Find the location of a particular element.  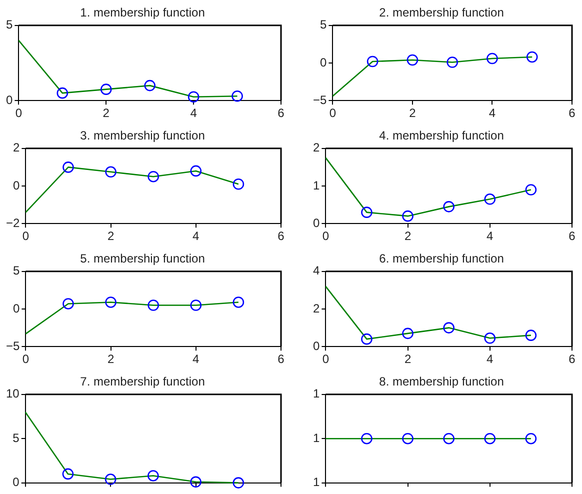

chart-title: 3. membership function is located at coordinates (142, 135).